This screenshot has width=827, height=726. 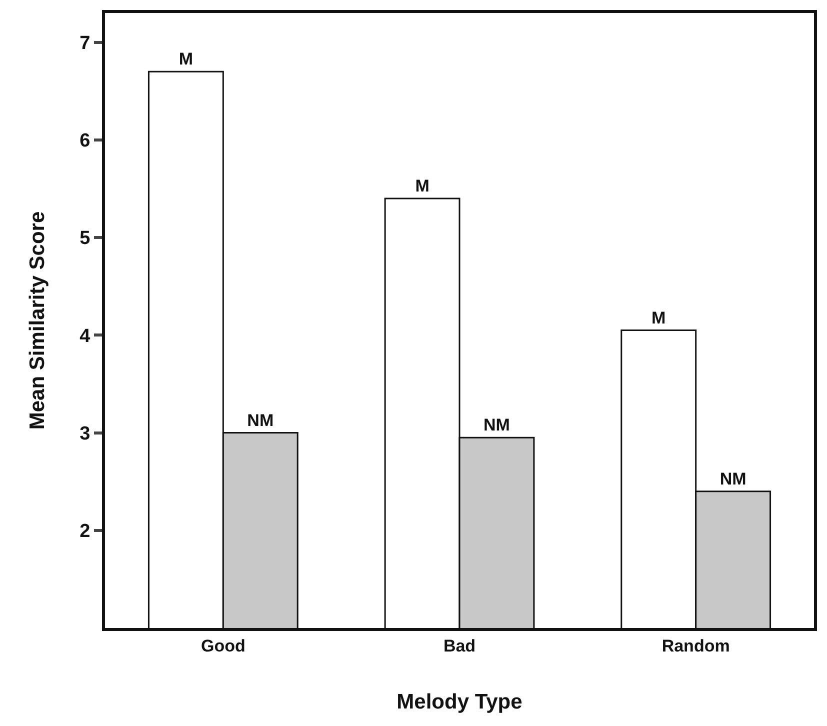 I want to click on y-axis-title: Mean Similarity Score, so click(x=37, y=320).